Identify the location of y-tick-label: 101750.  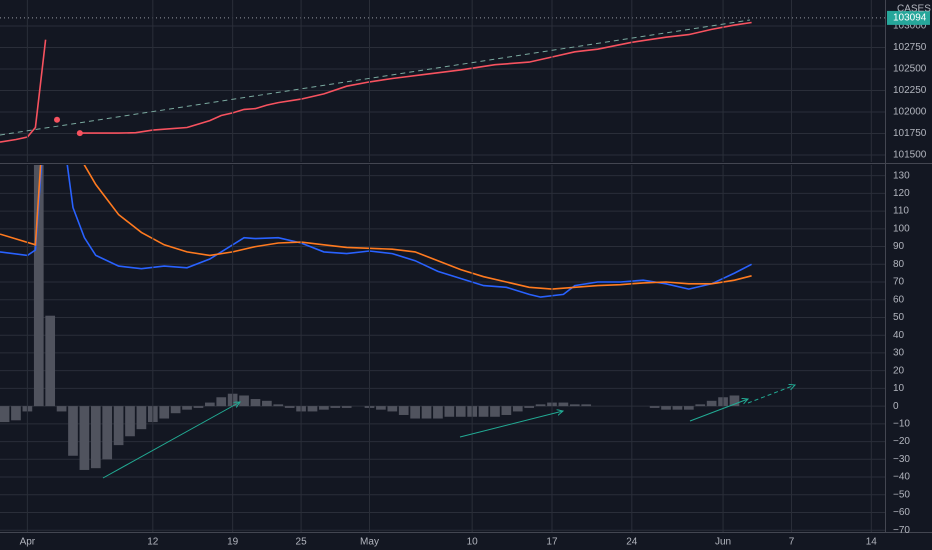
(910, 133).